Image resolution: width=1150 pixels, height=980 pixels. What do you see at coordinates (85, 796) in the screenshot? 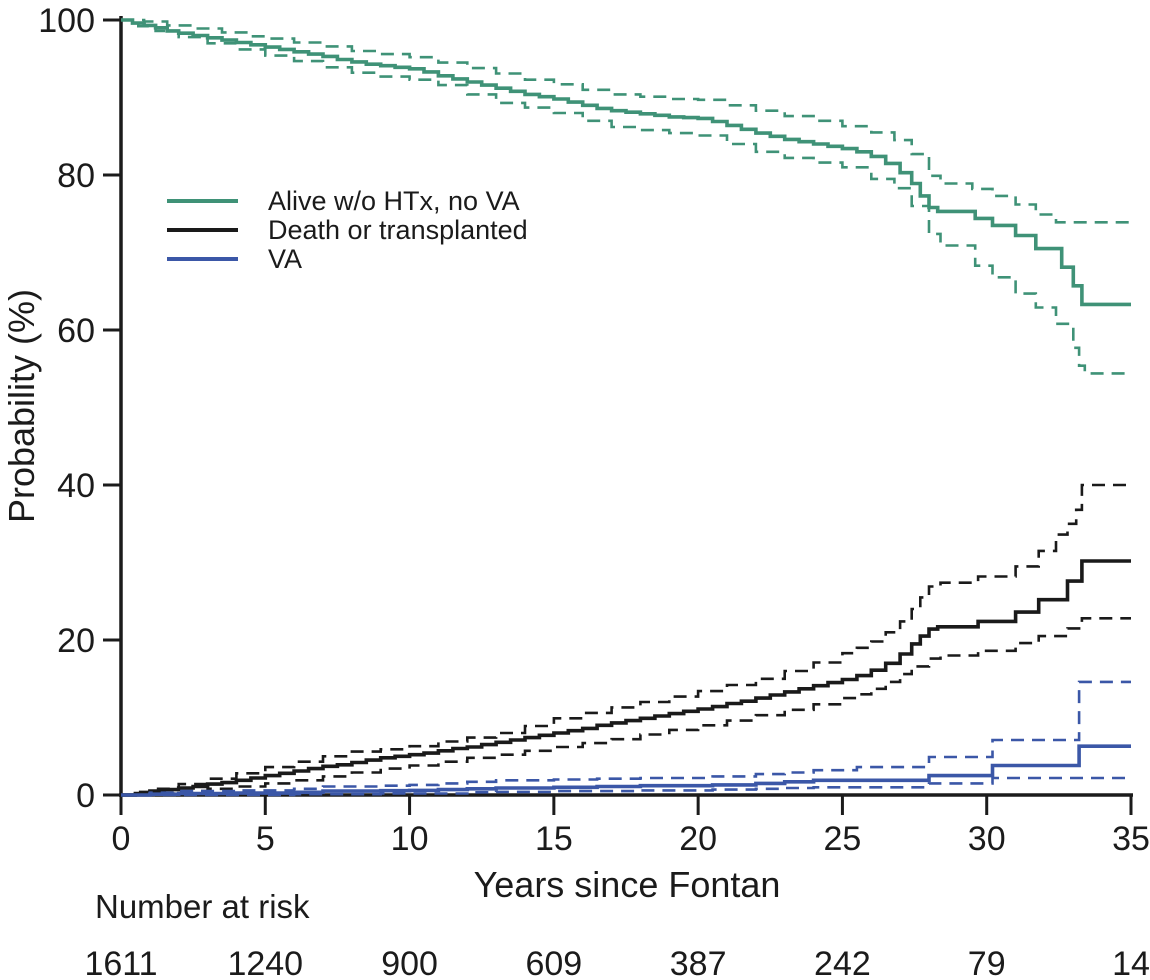
I see `y-tick-label: 0` at bounding box center [85, 796].